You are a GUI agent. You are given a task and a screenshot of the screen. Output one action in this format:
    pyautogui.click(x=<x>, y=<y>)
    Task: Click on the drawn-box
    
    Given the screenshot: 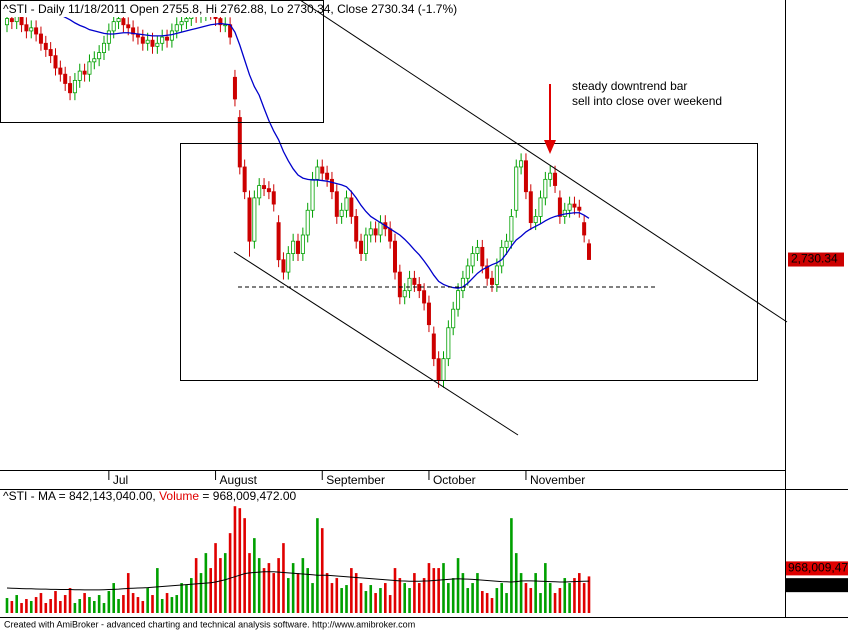 What is the action you would take?
    pyautogui.click(x=162, y=61)
    